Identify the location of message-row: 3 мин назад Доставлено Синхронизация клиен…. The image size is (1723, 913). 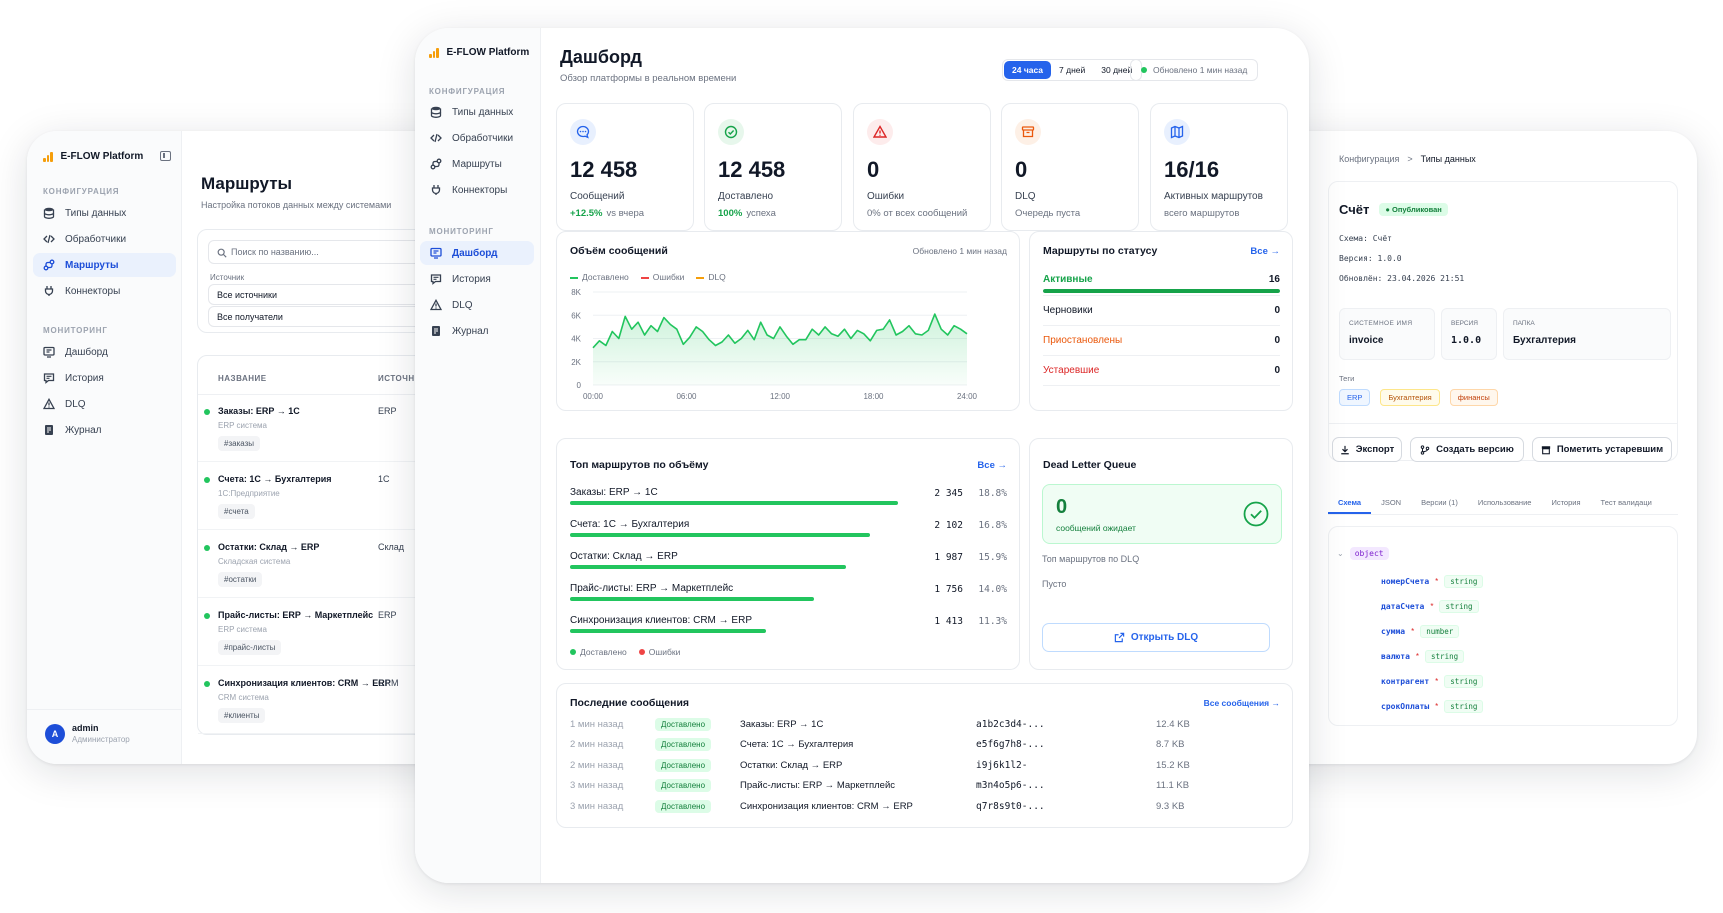
(926, 806).